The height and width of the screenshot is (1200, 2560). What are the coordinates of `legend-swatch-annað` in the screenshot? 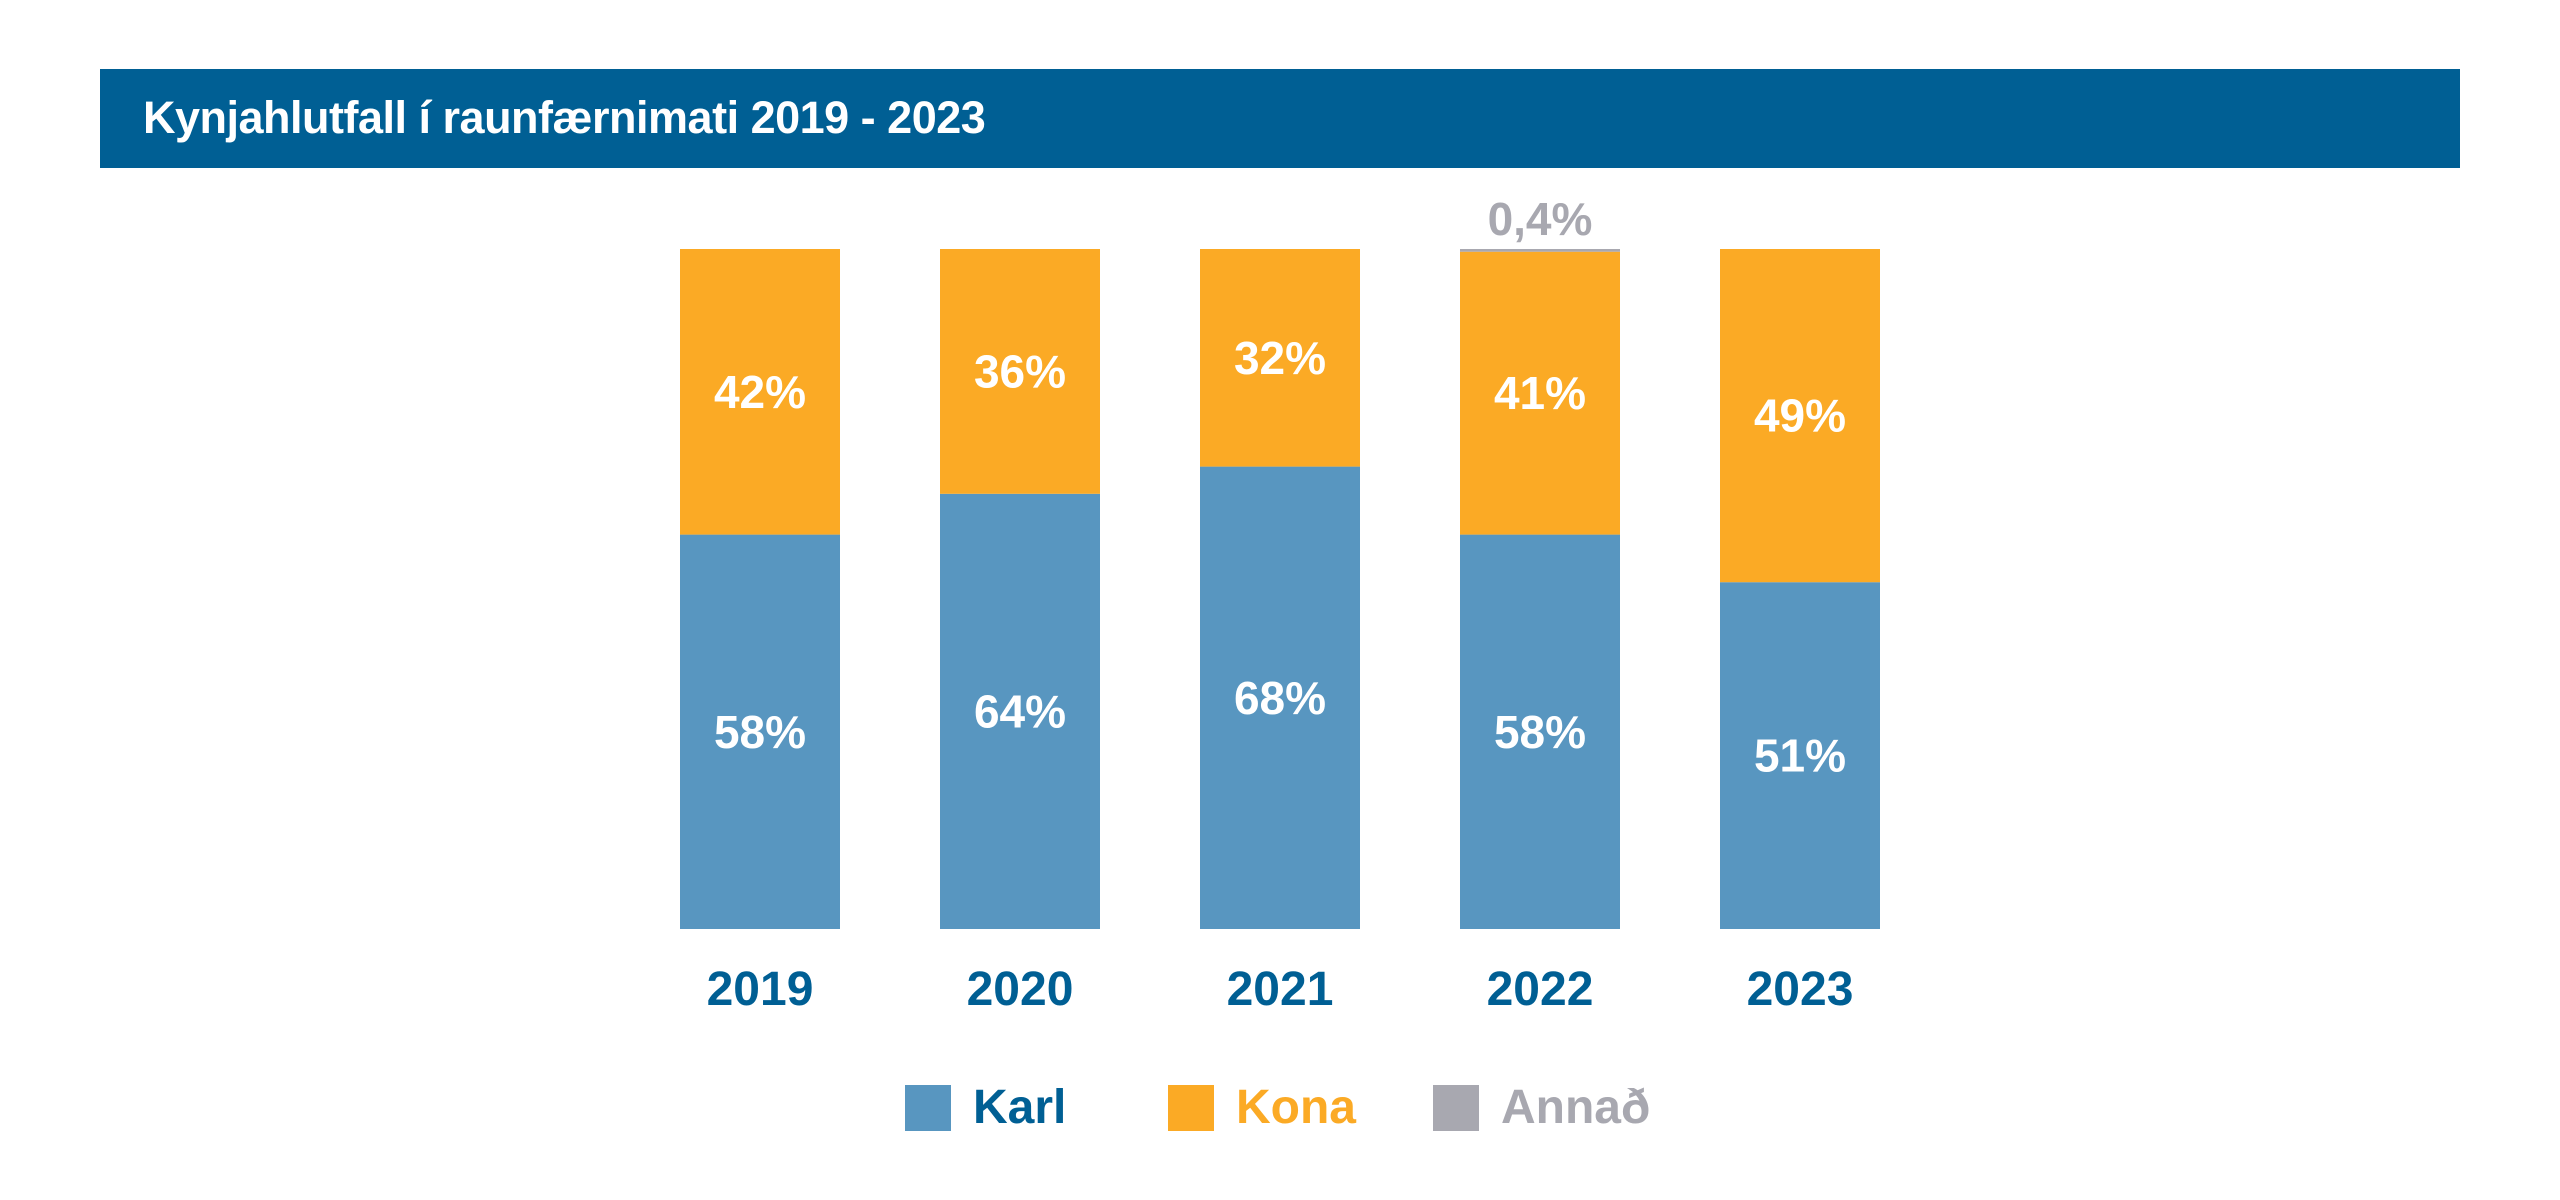 It's located at (1456, 1108).